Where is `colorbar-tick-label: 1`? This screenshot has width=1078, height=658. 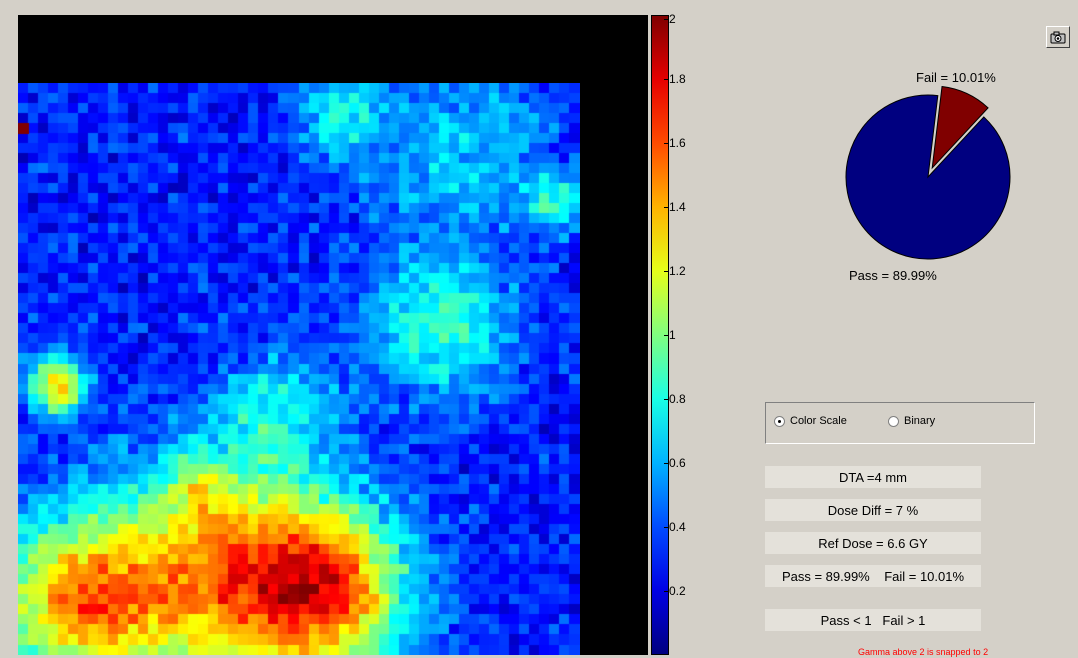 colorbar-tick-label: 1 is located at coordinates (670, 335).